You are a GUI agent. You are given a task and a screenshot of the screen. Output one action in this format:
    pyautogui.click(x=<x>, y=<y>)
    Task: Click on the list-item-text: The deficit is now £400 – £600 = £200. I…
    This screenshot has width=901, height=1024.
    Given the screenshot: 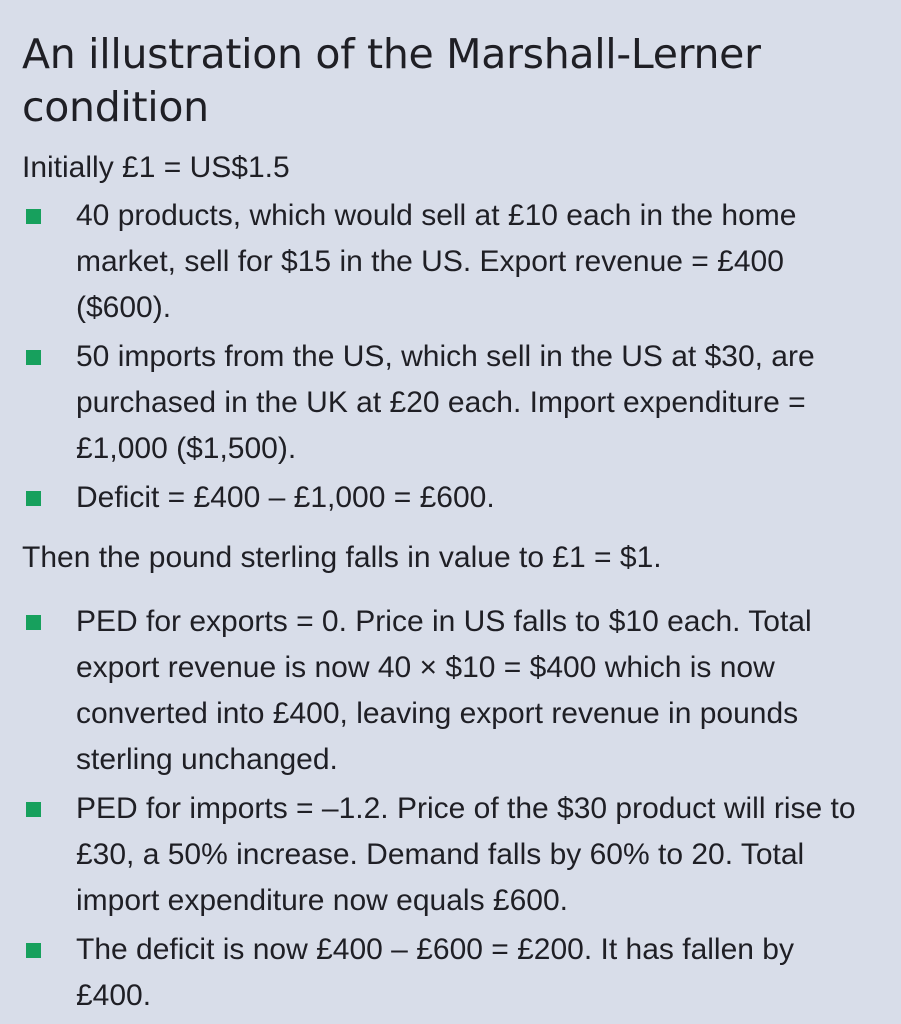 What is the action you would take?
    pyautogui.click(x=435, y=972)
    